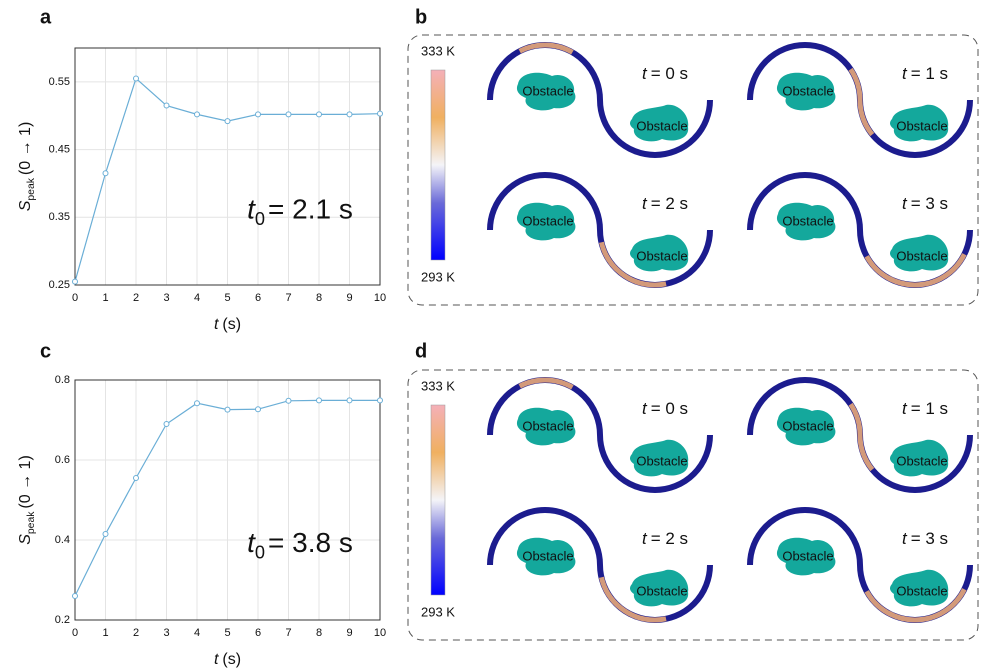  Describe the element at coordinates (136, 633) in the screenshot. I see `x-tick-label: 2` at that location.